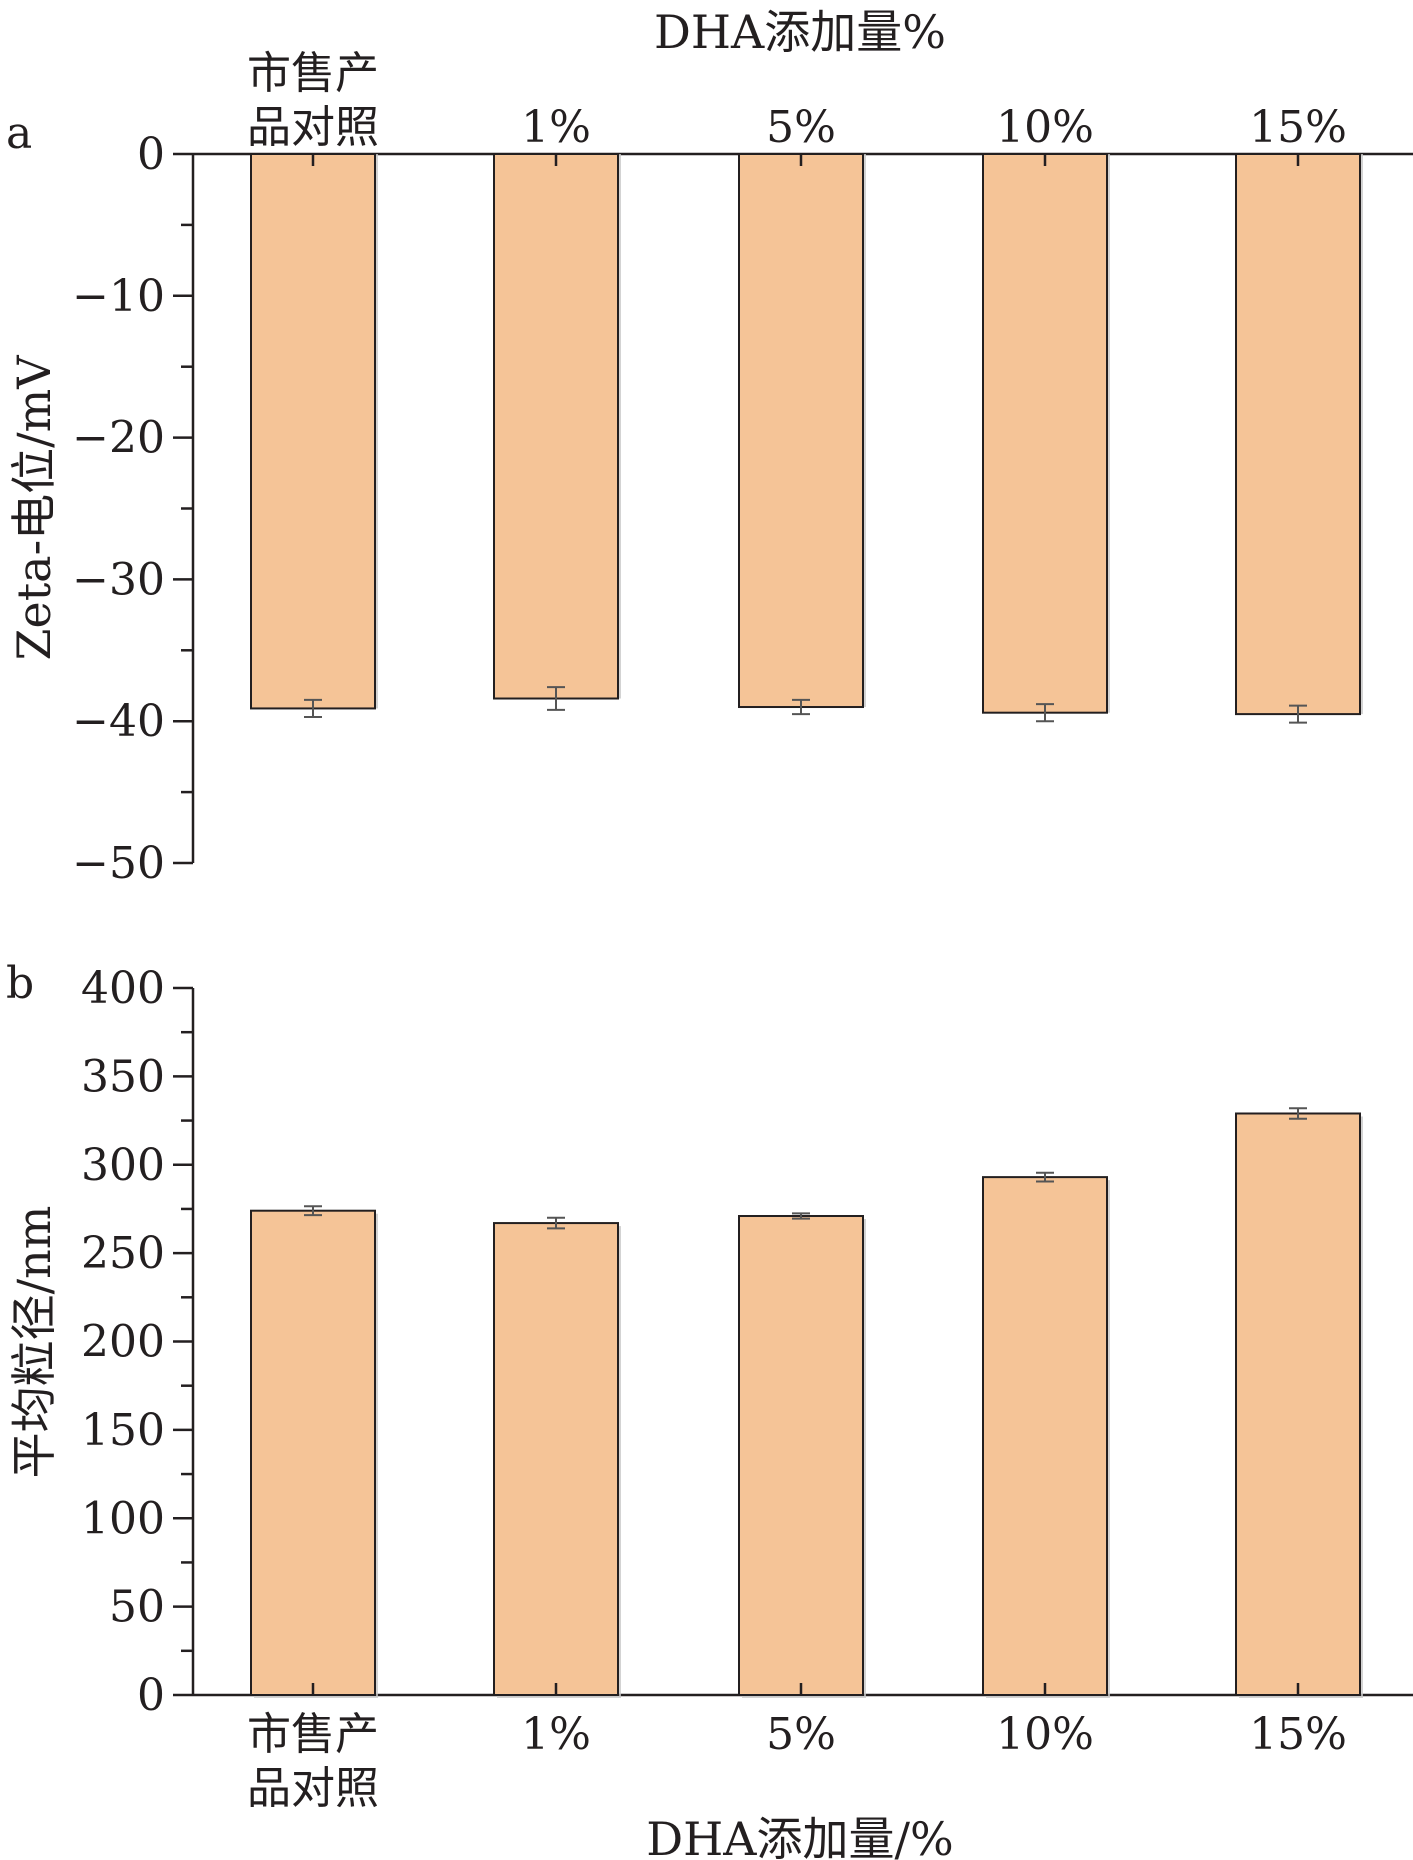  I want to click on y-tick-label: 100, so click(123, 1518).